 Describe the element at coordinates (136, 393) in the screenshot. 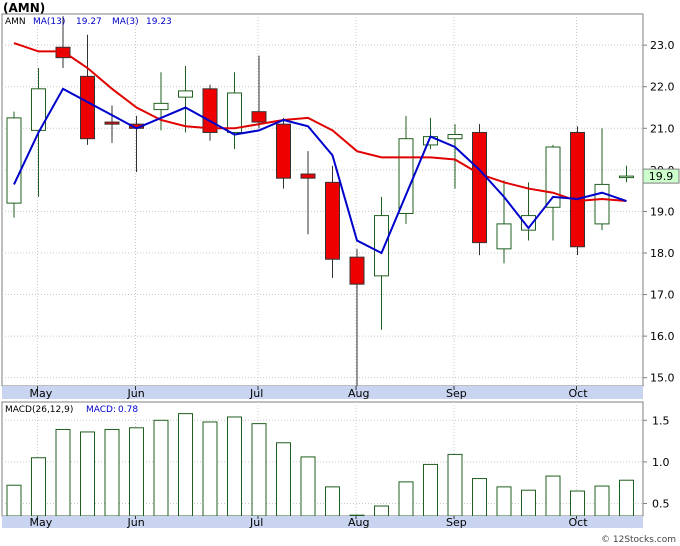

I see `price-x-tick-label: Jun` at that location.